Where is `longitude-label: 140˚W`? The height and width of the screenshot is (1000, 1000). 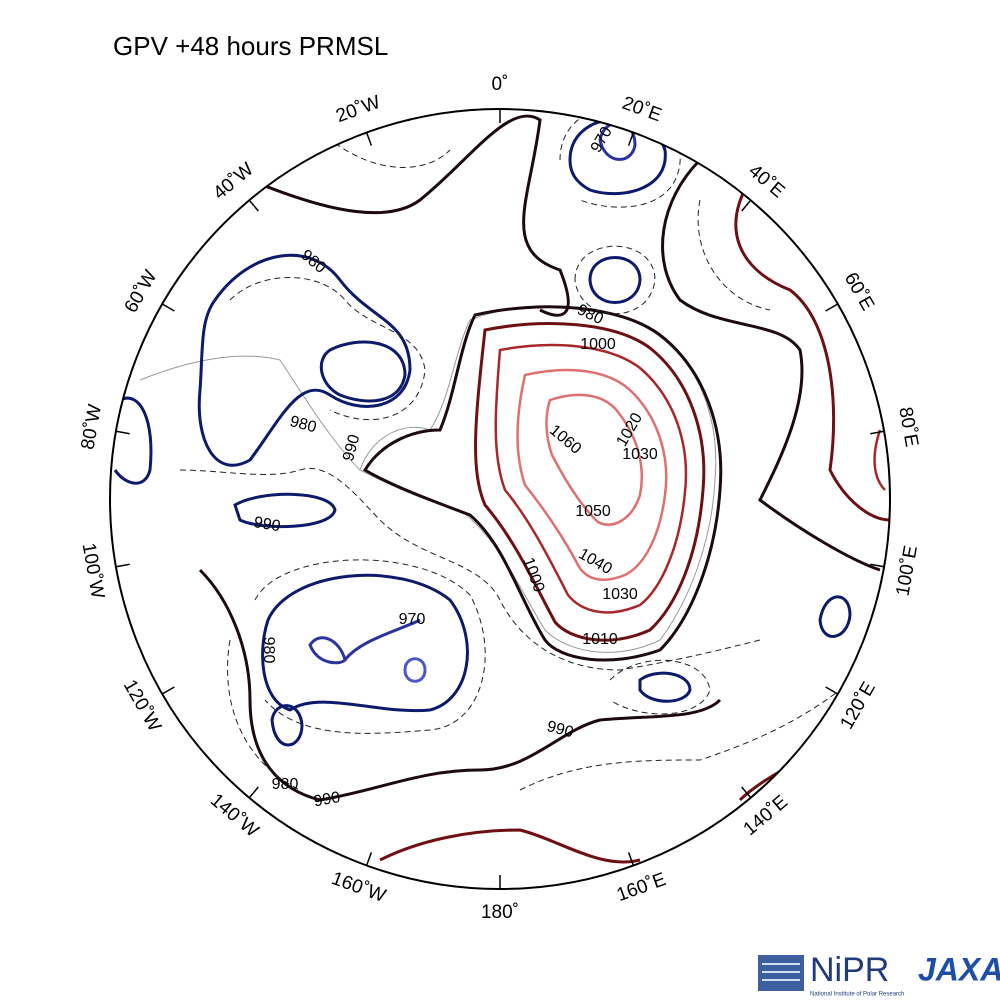
longitude-label: 140˚W is located at coordinates (234, 816).